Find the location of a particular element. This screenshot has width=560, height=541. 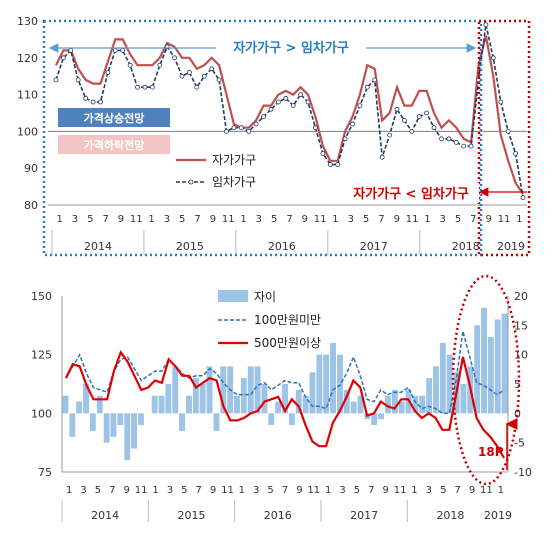

legend-label-over-500: 500만원이상 is located at coordinates (287, 343).